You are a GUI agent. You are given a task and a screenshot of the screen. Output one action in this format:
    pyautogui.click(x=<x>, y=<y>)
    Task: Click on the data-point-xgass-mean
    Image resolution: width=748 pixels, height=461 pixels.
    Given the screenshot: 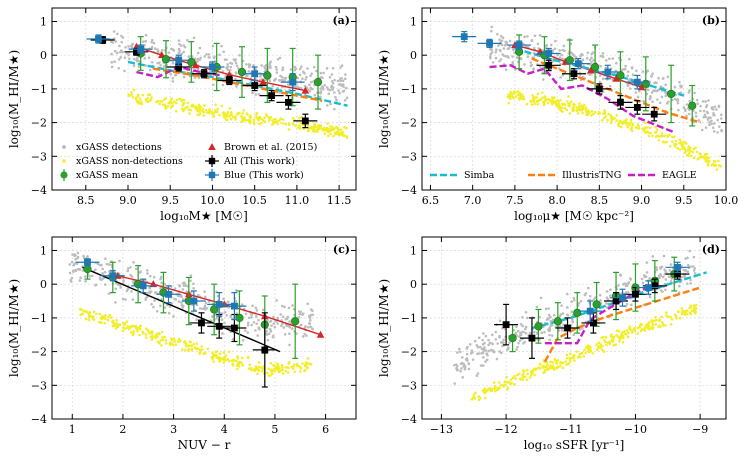 What is the action you would take?
    pyautogui.click(x=595, y=67)
    